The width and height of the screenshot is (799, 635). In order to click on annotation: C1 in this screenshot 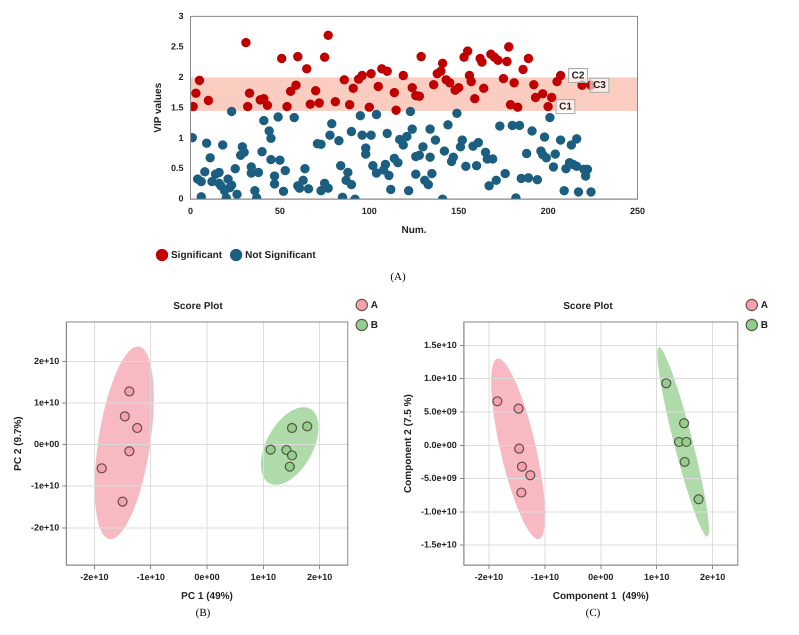, I will do `click(565, 106)`.